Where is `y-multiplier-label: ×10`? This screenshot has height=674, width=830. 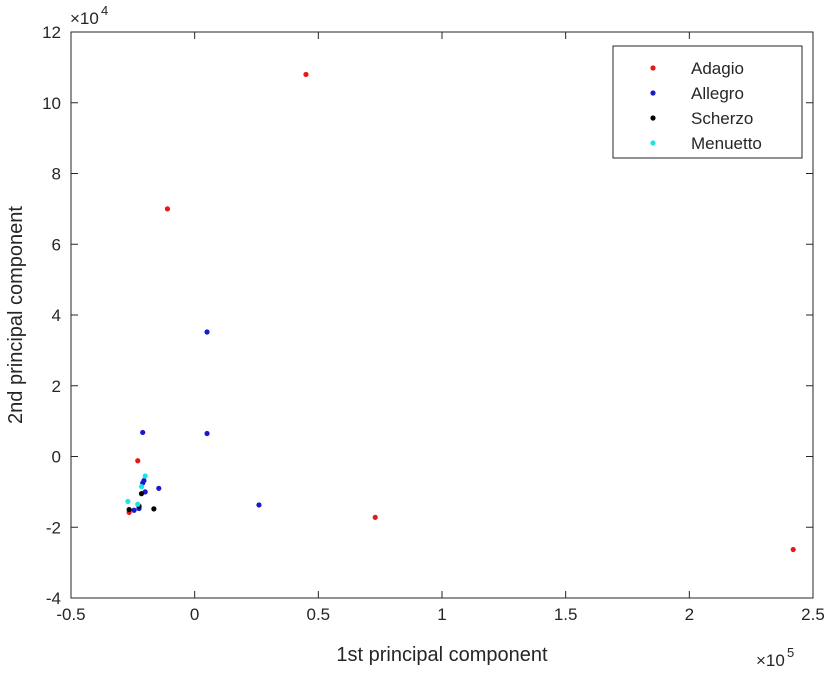 y-multiplier-label: ×10 is located at coordinates (84, 18).